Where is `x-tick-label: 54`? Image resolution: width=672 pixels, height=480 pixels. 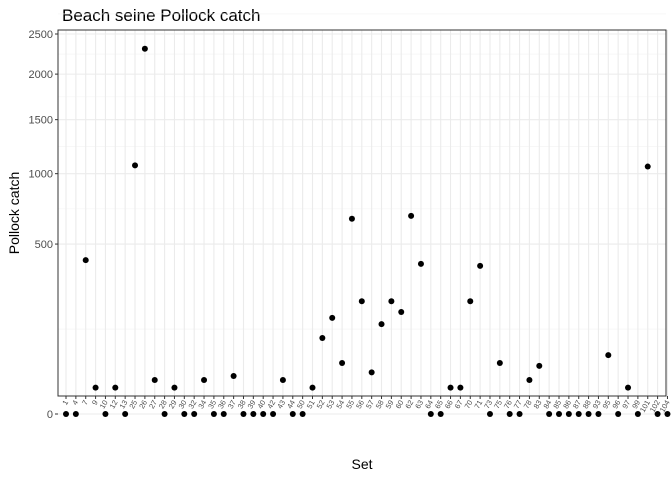 x-tick-label: 54 is located at coordinates (340, 405).